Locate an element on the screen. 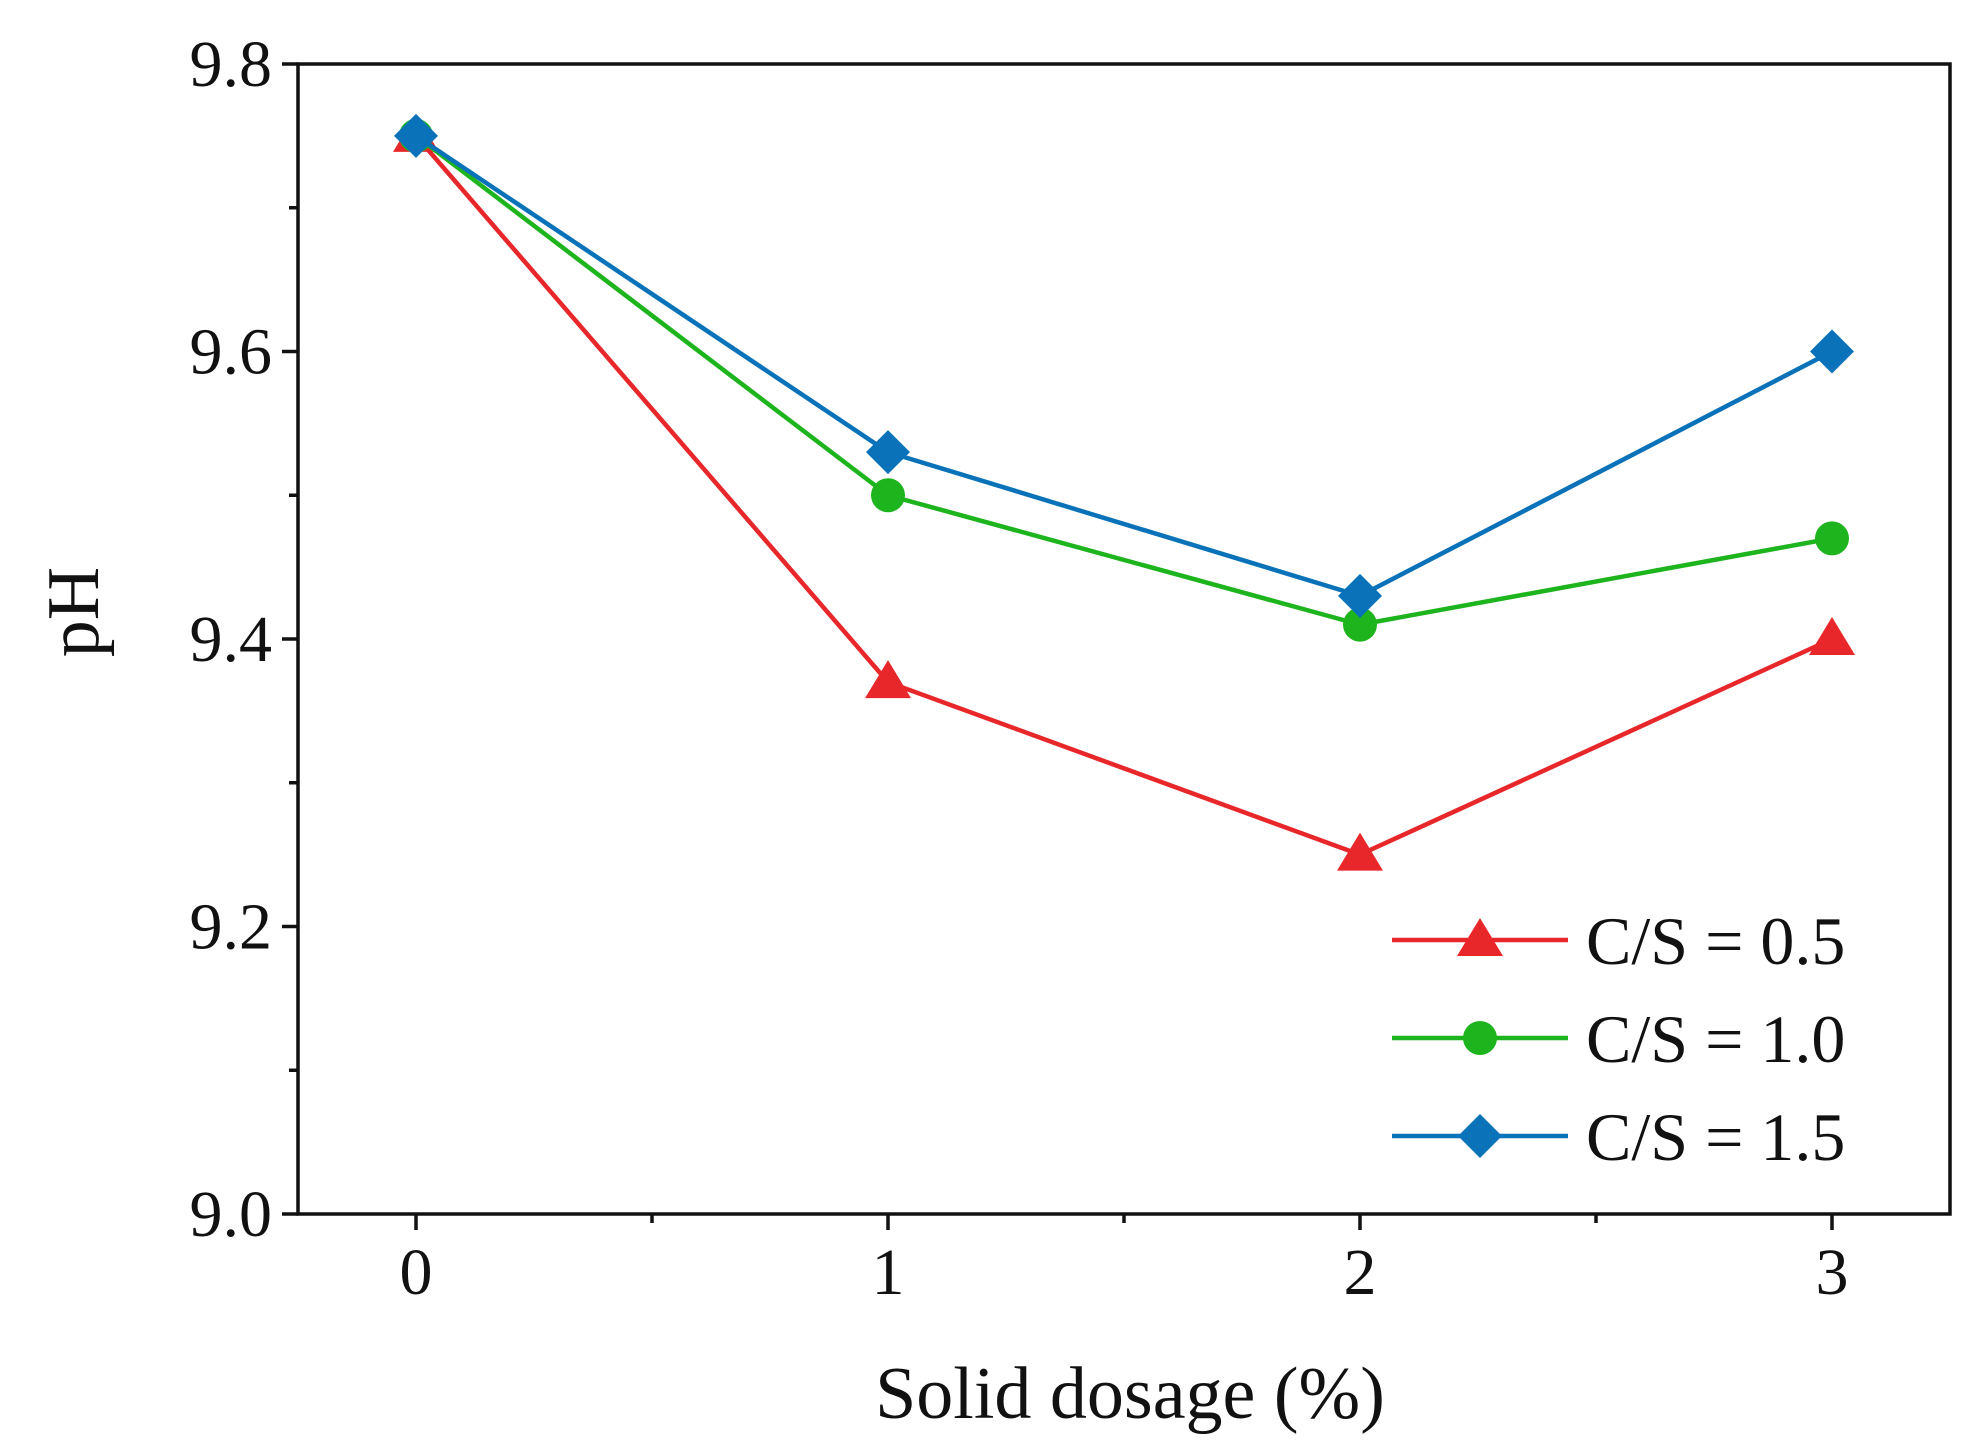  legend: C/S = 0.5 C/S = 1.0 C/S = 1.5 is located at coordinates (1618, 1039).